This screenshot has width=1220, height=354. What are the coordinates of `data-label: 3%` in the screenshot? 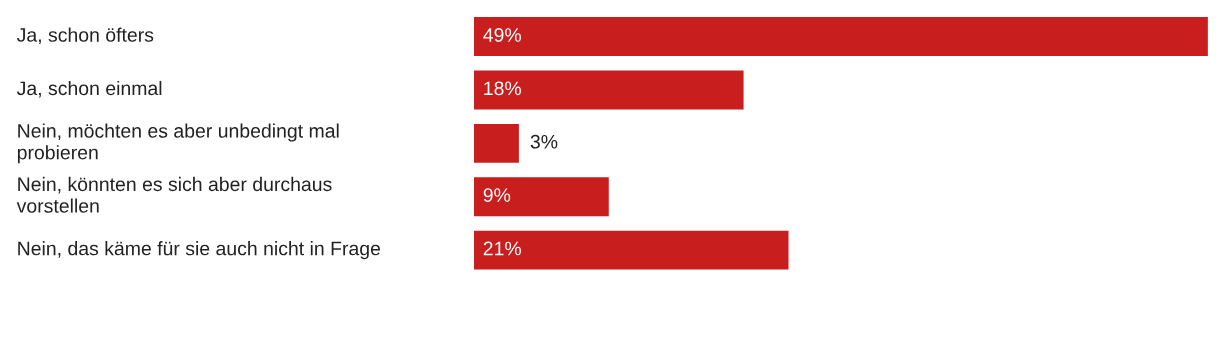 It's located at (544, 141).